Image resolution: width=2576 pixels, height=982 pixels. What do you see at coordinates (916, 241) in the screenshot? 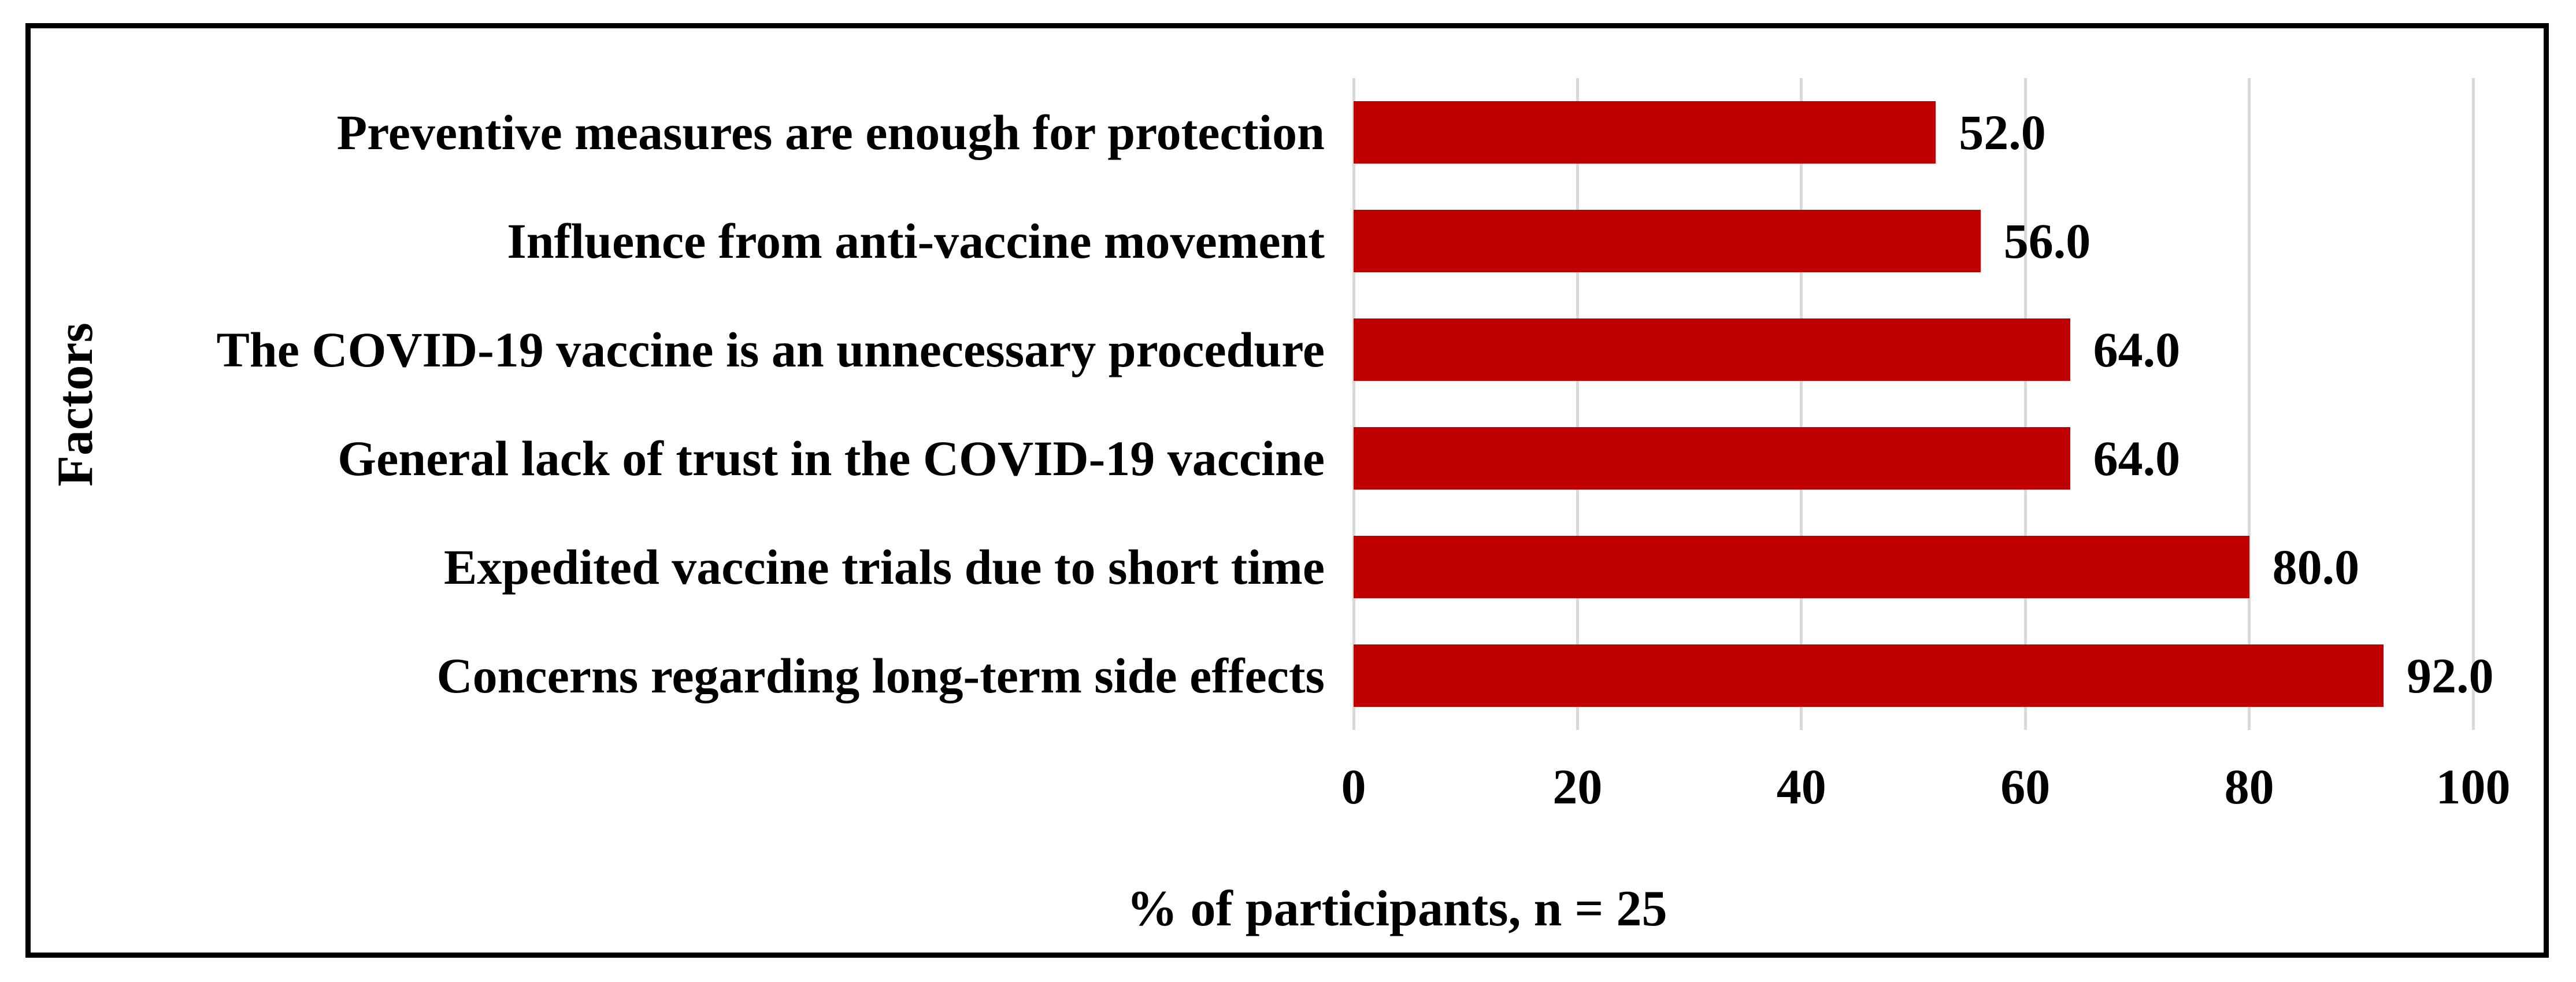
I see `category-label: Influence from anti-vaccine movement` at bounding box center [916, 241].